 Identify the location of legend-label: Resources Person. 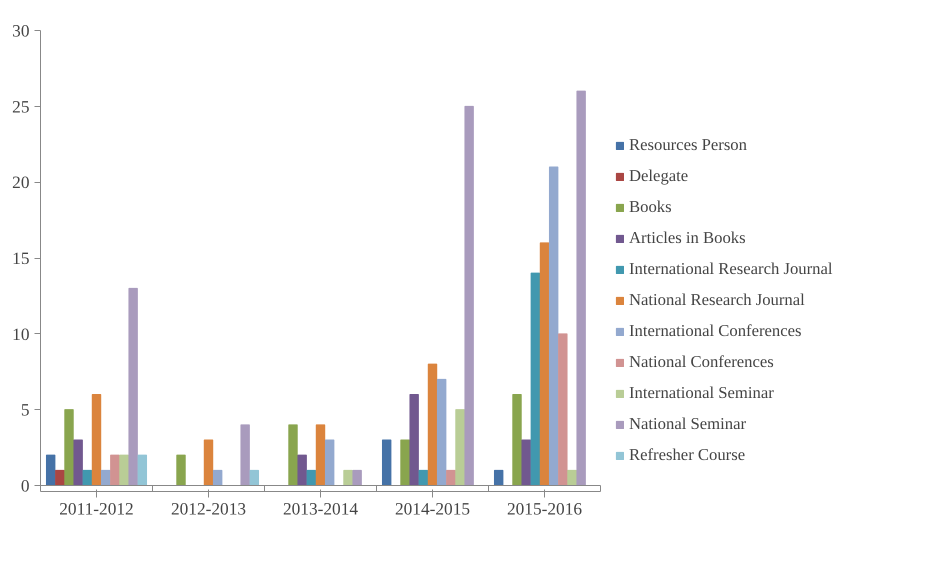
(688, 145).